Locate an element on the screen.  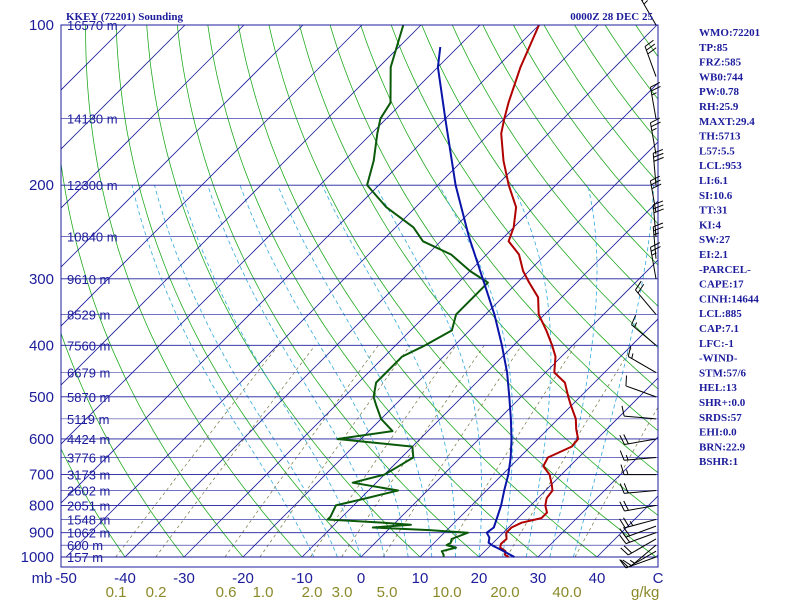
mixing-ratio-label: 5.0 is located at coordinates (387, 592).